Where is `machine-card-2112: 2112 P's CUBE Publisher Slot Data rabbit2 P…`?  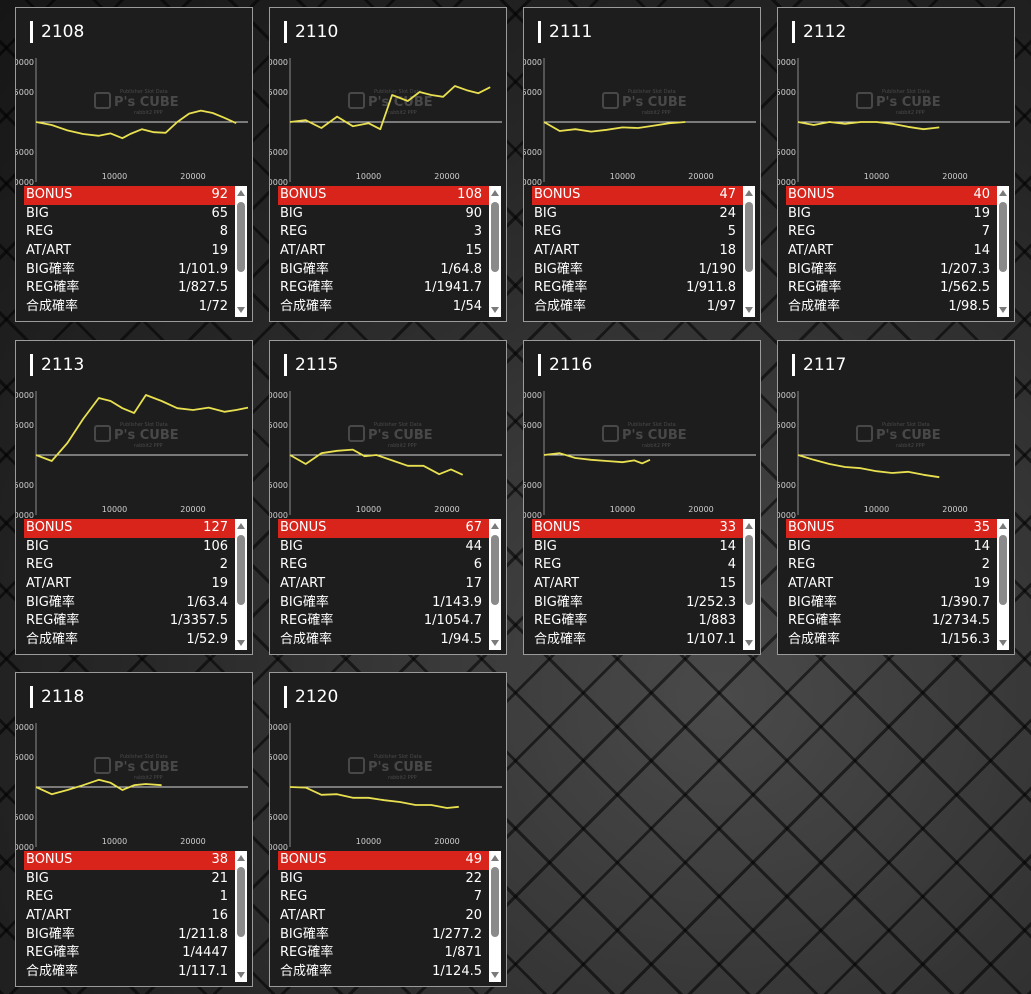
machine-card-2112: 2112 P's CUBE Publisher Slot Data rabbit2 P… is located at coordinates (896, 164).